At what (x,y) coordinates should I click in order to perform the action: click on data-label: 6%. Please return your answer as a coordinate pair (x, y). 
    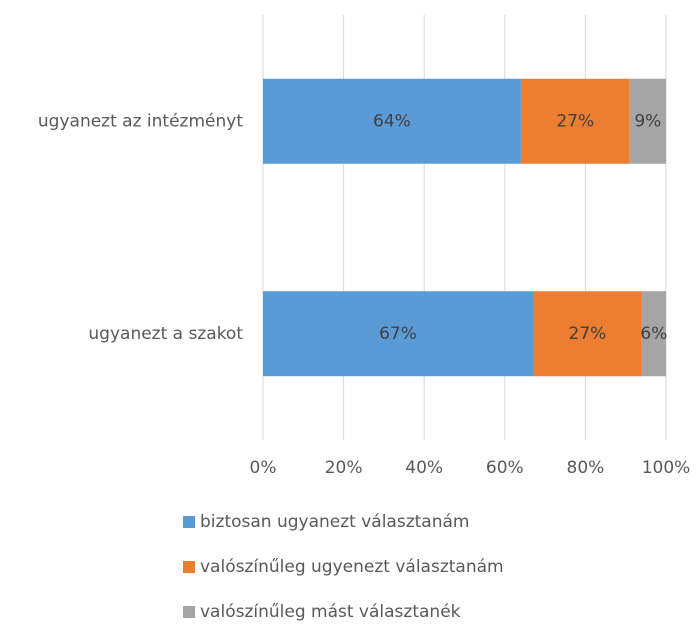
    Looking at the image, I should click on (653, 334).